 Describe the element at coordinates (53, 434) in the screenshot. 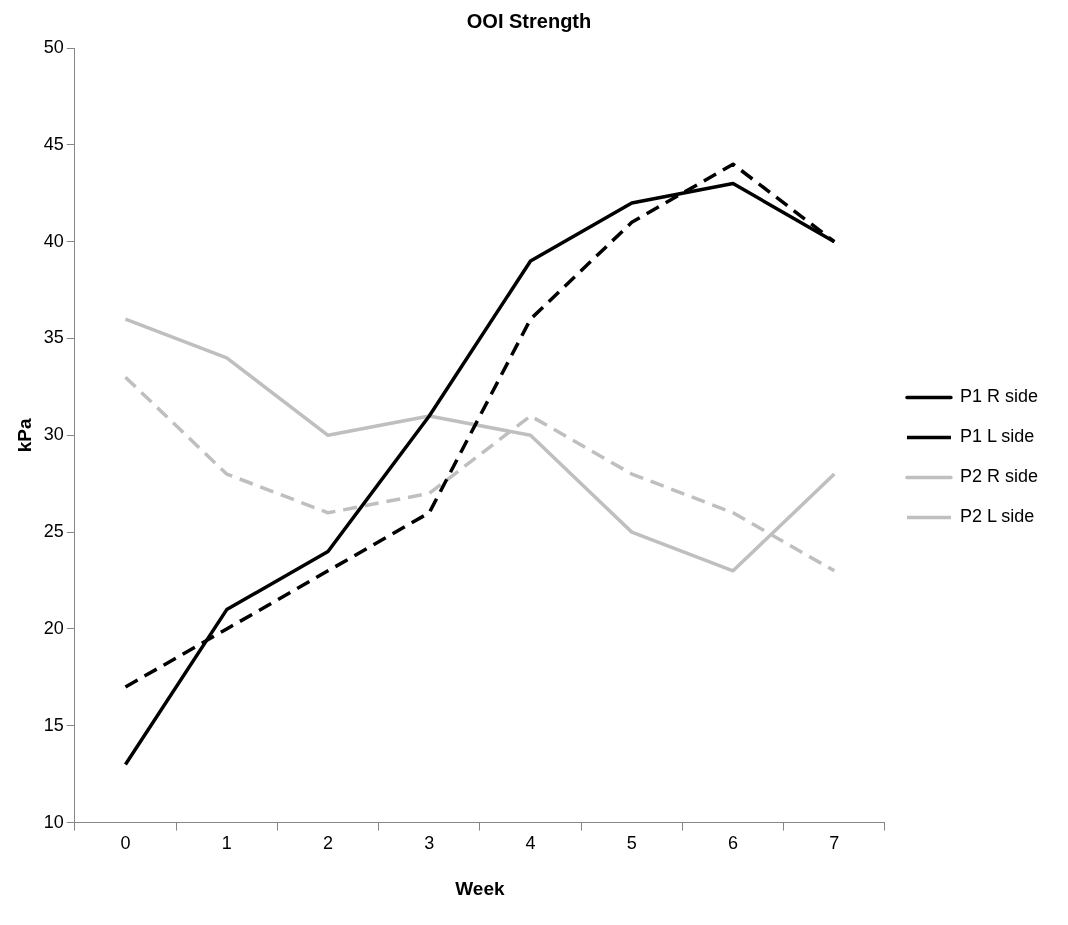

I see `y-tick-label: 30` at that location.